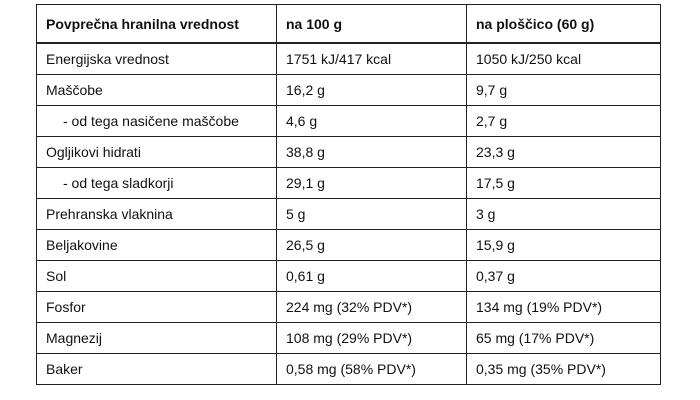 This screenshot has height=400, width=700. Describe the element at coordinates (156, 369) in the screenshot. I see `nutrient-label: Baker` at that location.